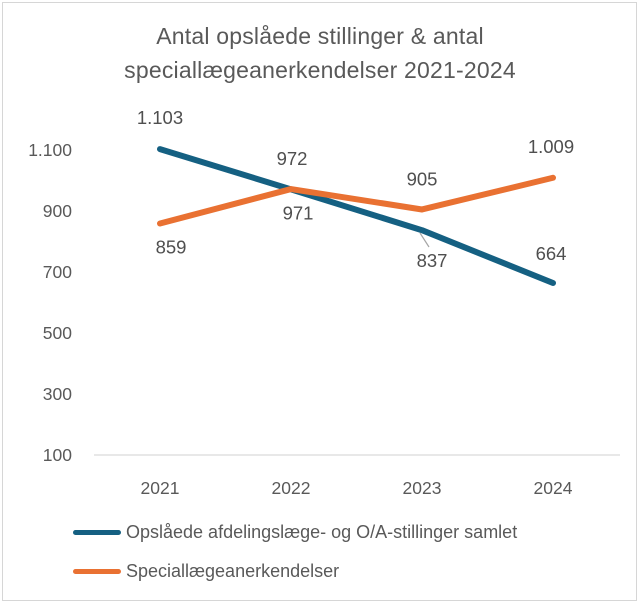  Describe the element at coordinates (57, 211) in the screenshot. I see `y-axis-tick-label: 900` at that location.